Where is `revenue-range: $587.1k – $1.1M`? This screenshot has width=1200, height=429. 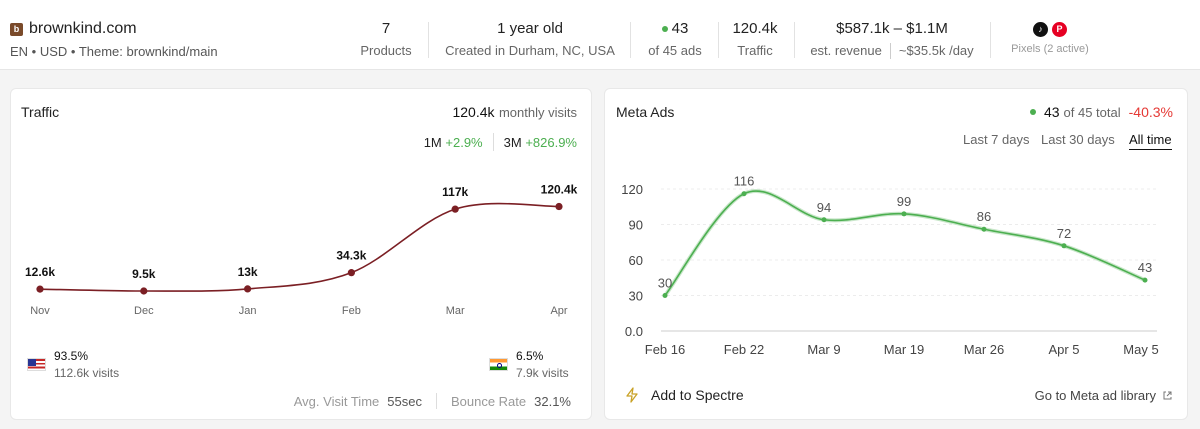 revenue-range: $587.1k – $1.1M is located at coordinates (892, 28).